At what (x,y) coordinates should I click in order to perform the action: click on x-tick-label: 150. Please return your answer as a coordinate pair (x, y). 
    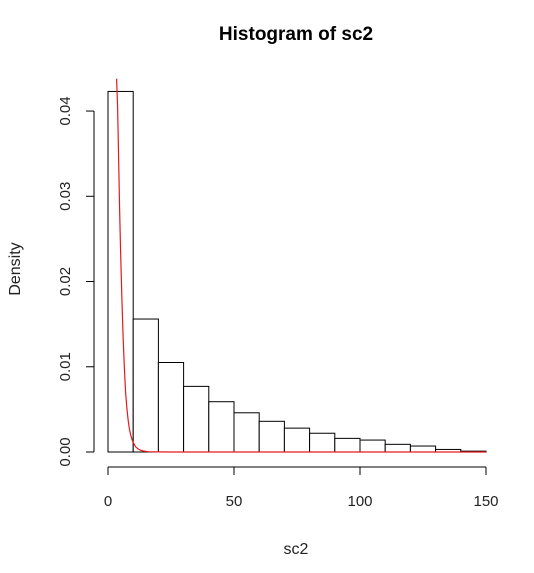
    Looking at the image, I should click on (485, 501).